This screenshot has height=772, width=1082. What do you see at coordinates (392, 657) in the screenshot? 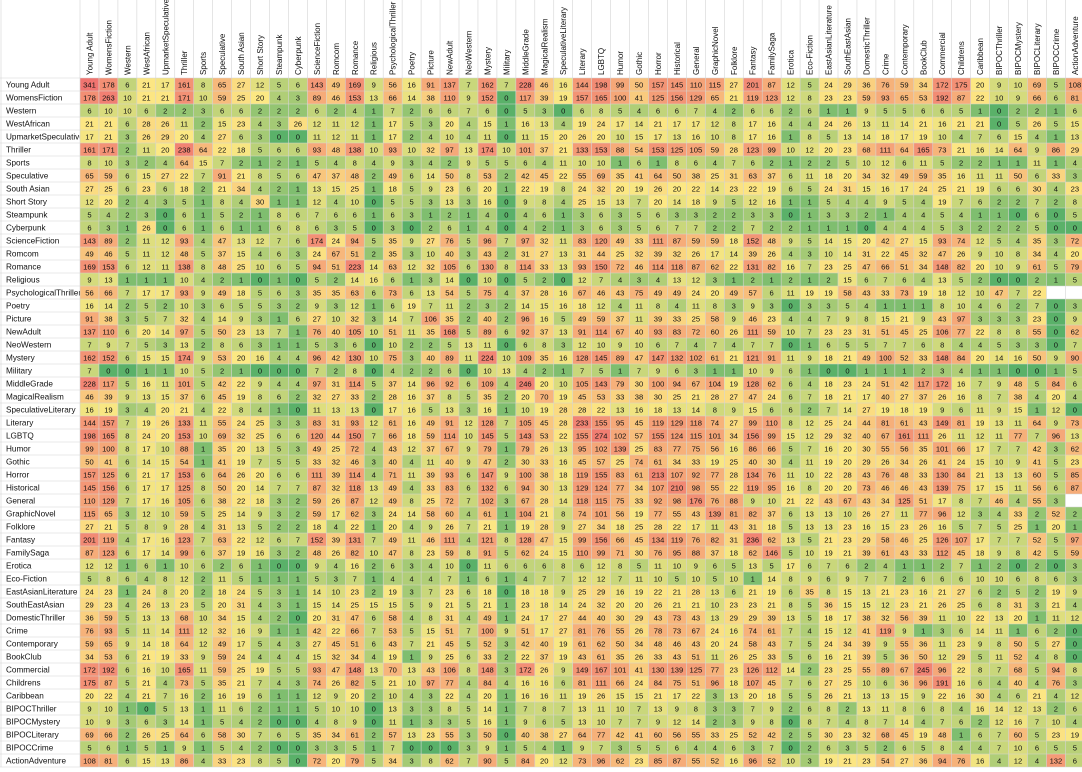
I see `cell-value-label: 19` at bounding box center [392, 657].